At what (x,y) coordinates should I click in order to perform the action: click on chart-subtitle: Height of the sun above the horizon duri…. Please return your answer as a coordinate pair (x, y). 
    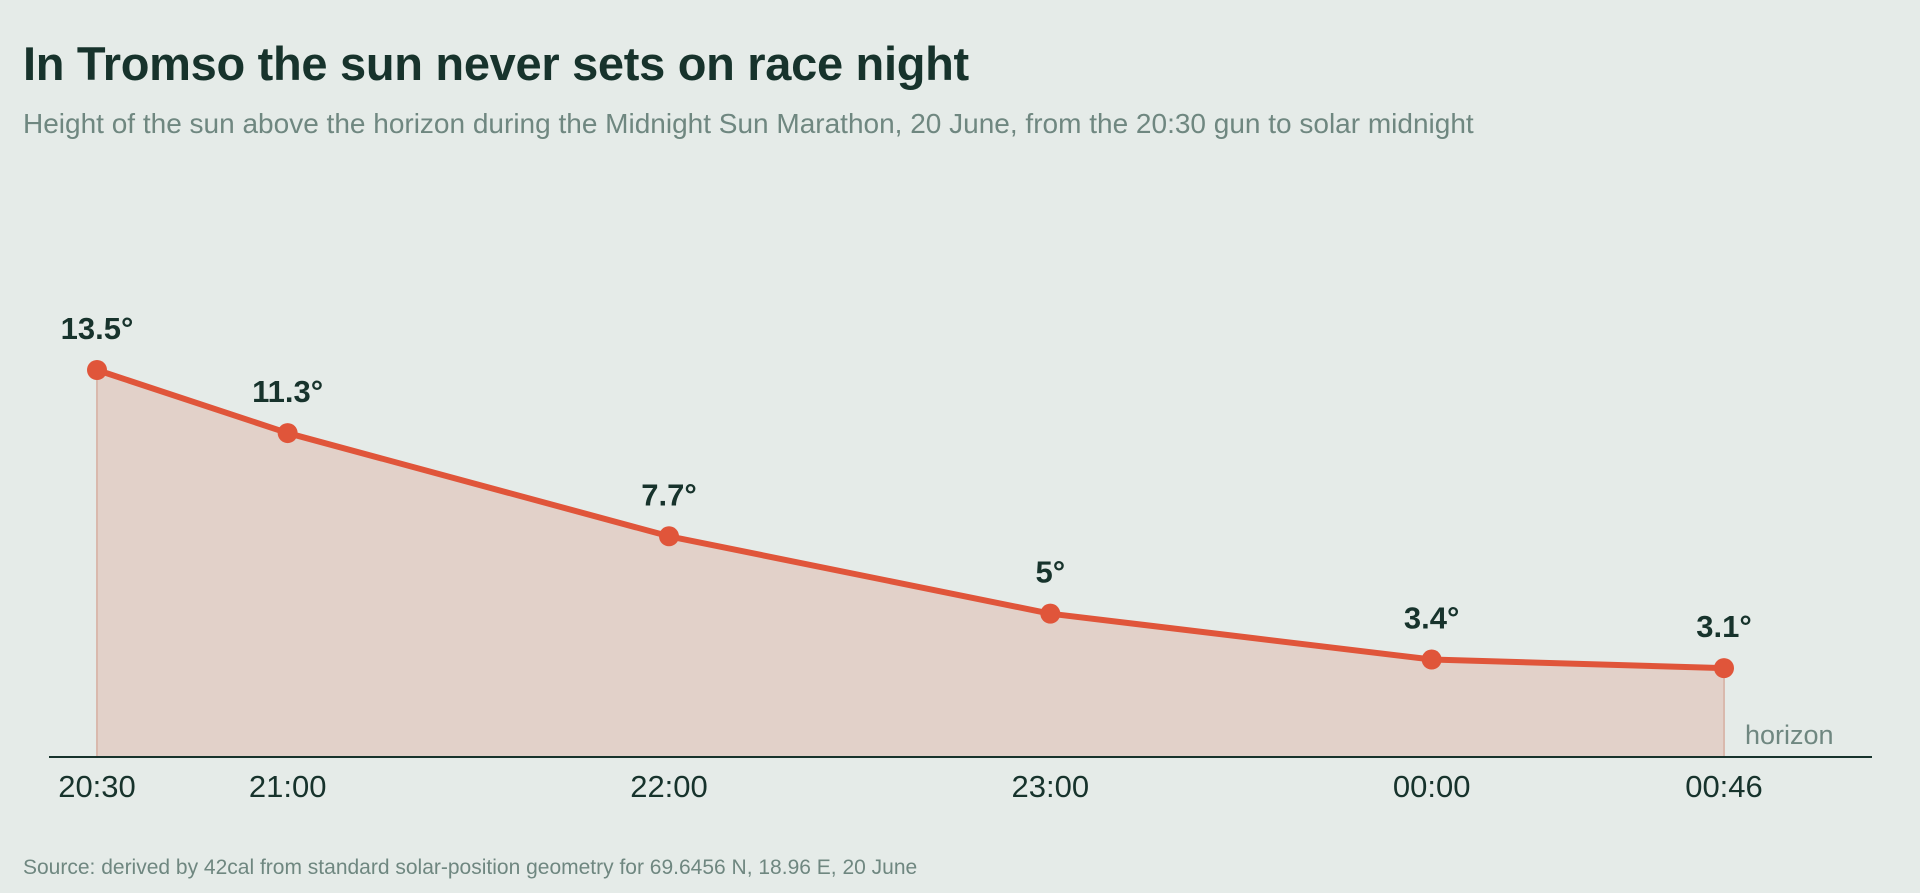
    Looking at the image, I should click on (748, 123).